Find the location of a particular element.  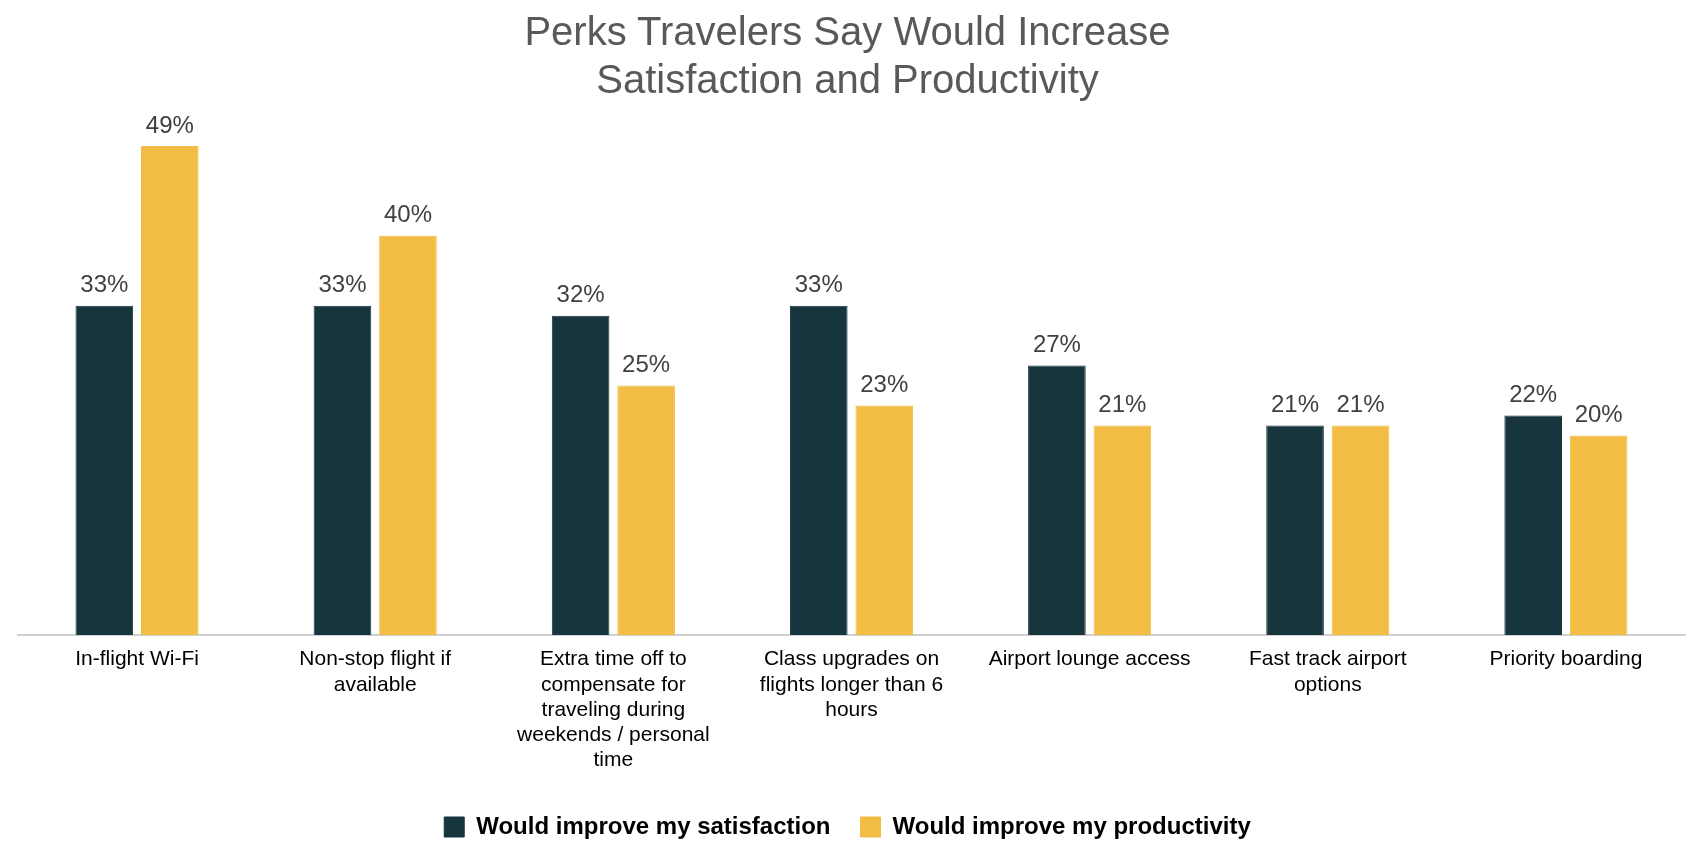

data-label: 40% is located at coordinates (407, 214).